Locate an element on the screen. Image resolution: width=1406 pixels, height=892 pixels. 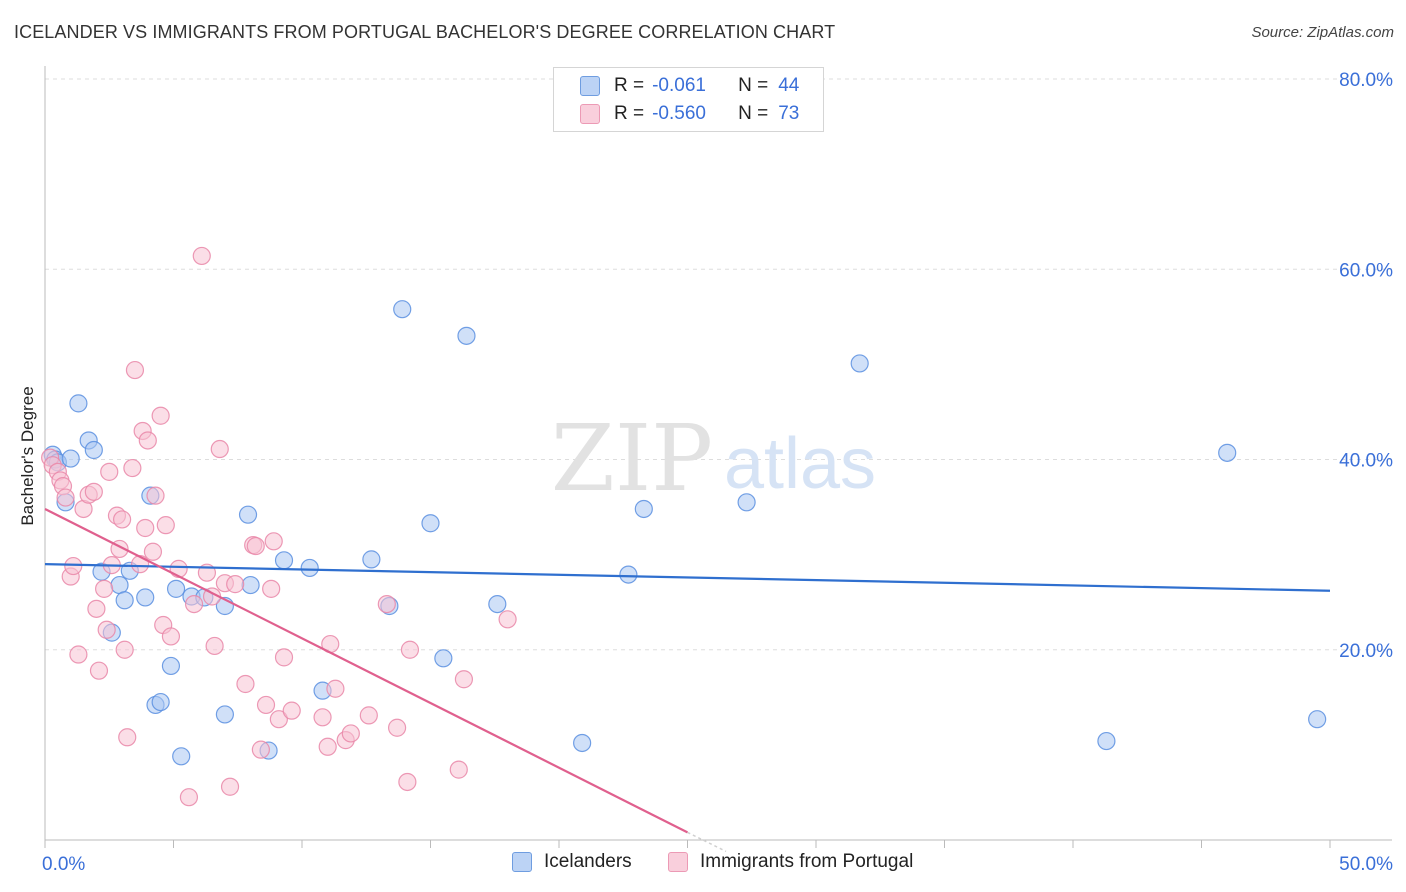
legend-n-label: N = is located at coordinates (753, 85).